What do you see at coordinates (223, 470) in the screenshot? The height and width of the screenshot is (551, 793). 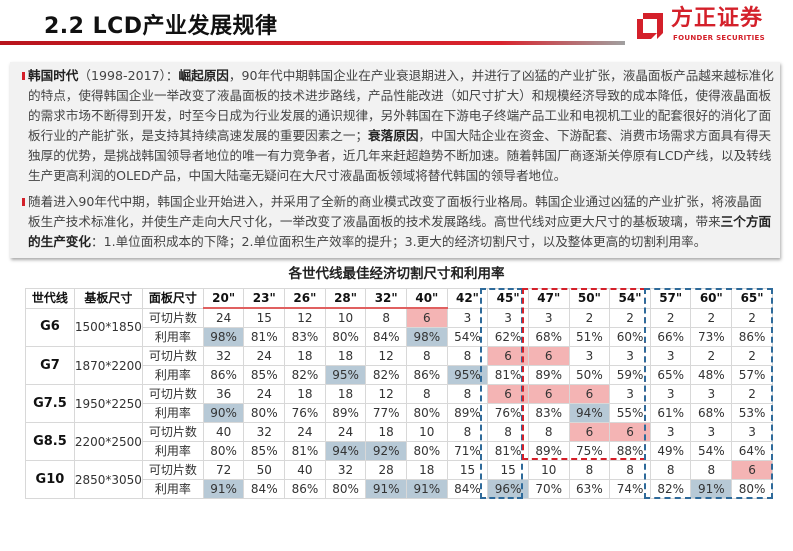 I see `count-cell: 72` at bounding box center [223, 470].